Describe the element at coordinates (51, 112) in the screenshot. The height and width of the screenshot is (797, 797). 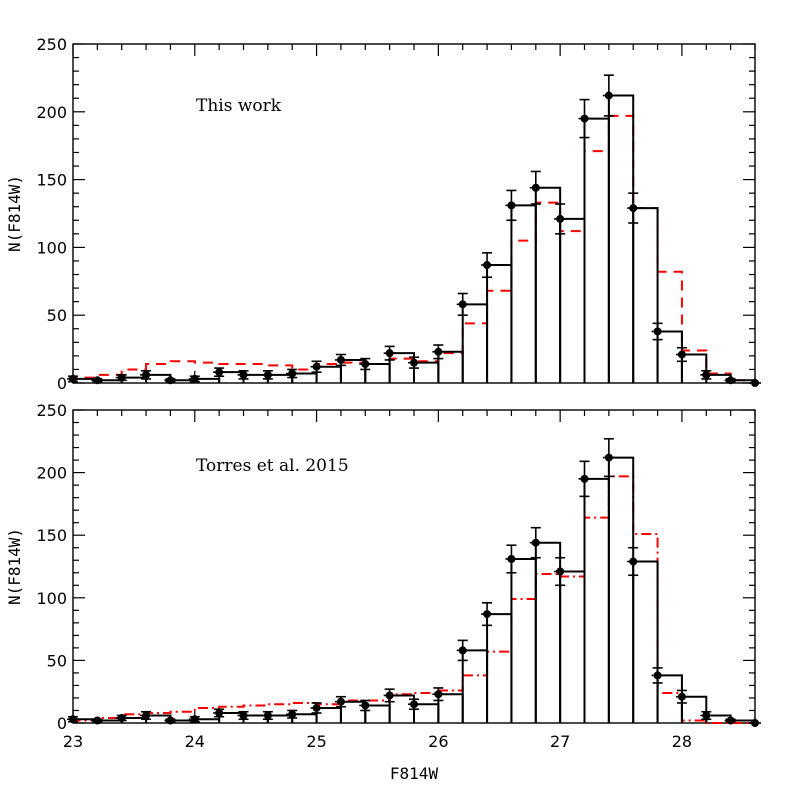
I see `y-tick-label: 200` at that location.